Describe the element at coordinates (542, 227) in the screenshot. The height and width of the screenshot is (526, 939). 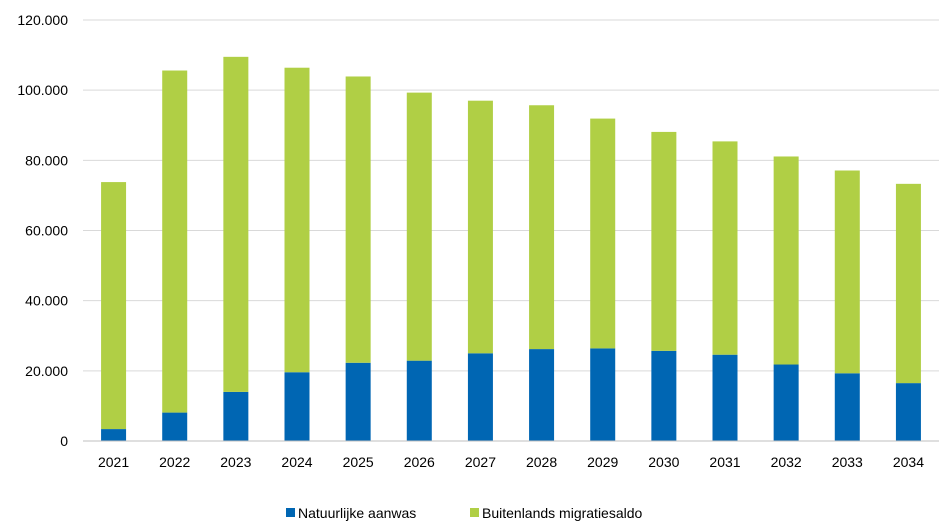
I see `bar-buitenlands-migratiesaldo-2028` at that location.